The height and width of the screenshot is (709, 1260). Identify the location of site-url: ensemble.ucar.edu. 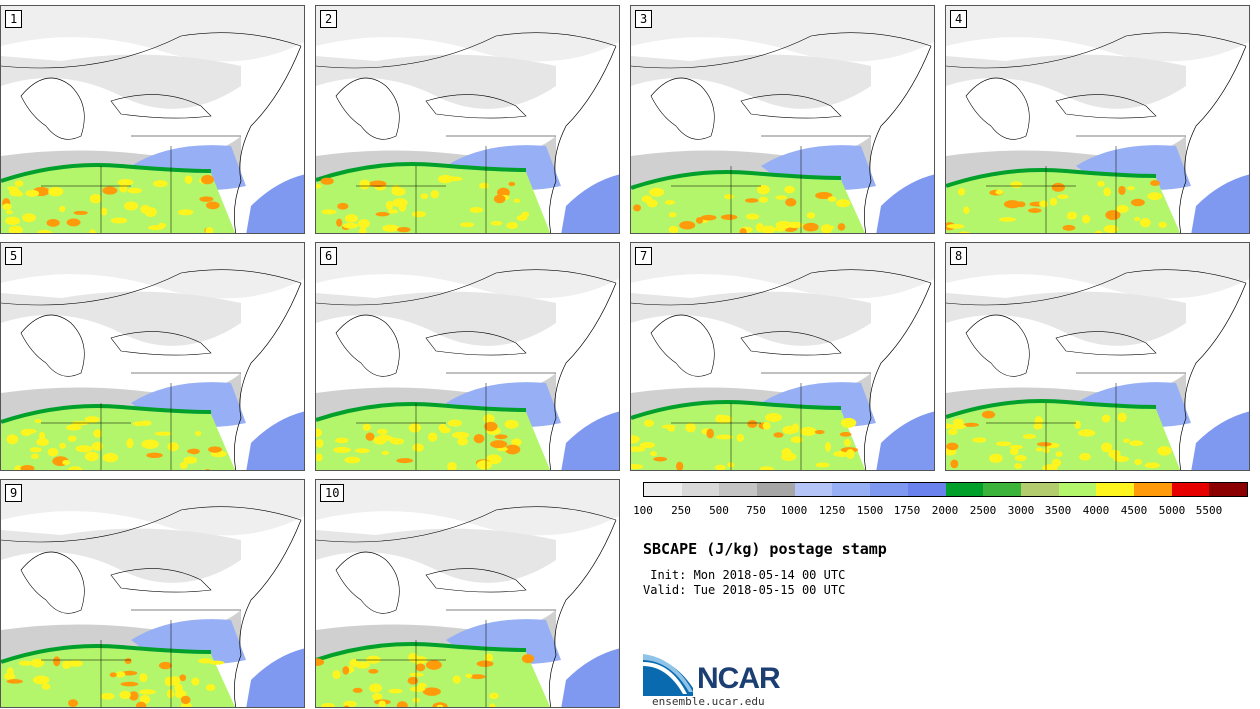
(708, 701).